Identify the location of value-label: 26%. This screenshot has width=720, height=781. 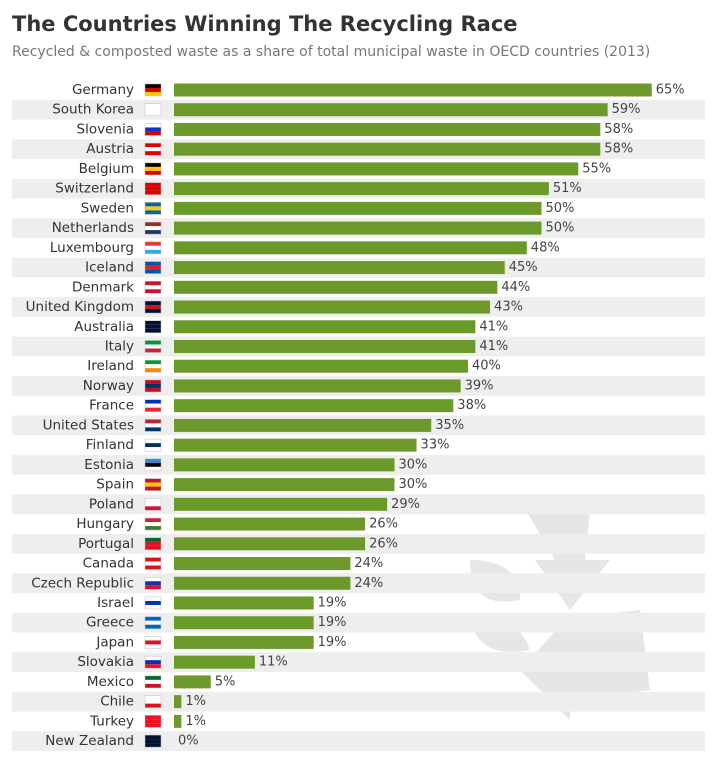
(383, 543).